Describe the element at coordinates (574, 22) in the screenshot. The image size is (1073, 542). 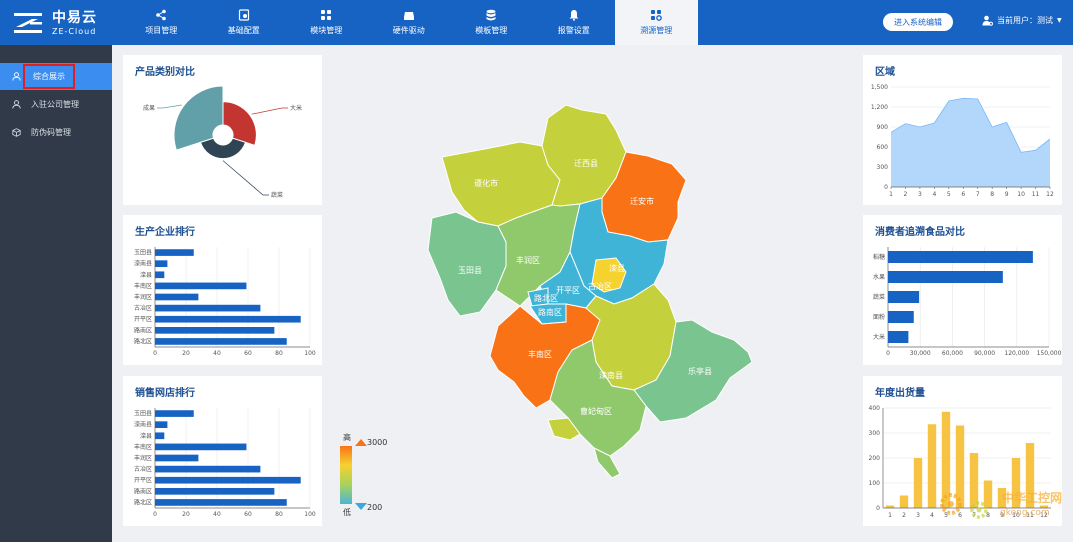
I see `nav-item-alarm: 报警设置` at that location.